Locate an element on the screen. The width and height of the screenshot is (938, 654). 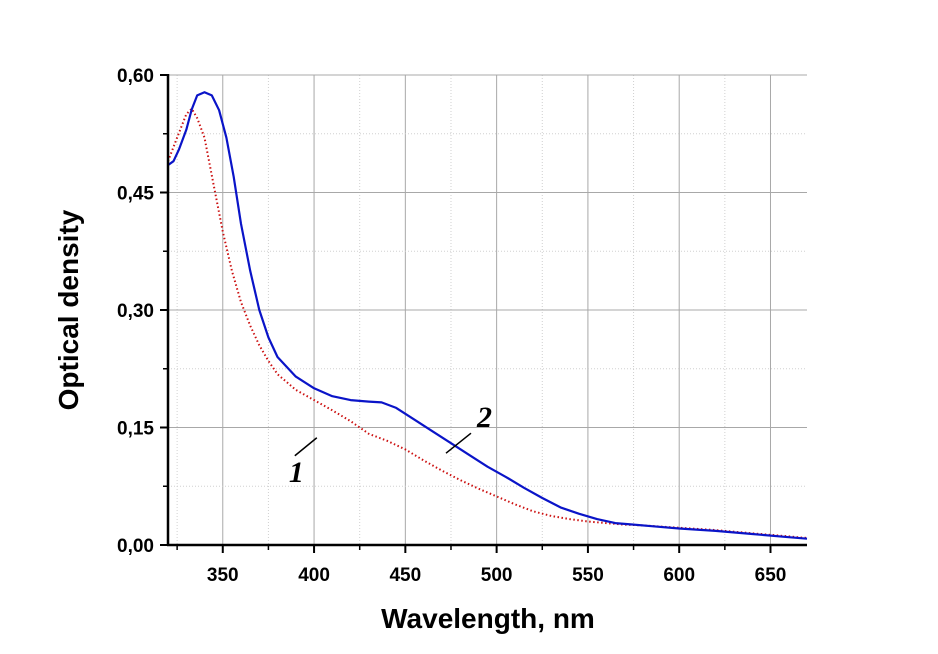
curve-annotations: 12 is located at coordinates (390, 445).